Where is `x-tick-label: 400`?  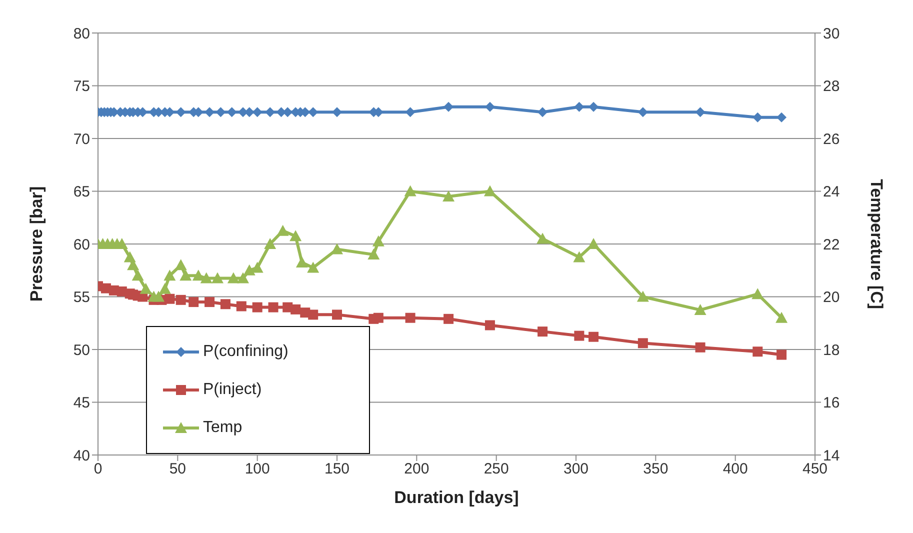 x-tick-label: 400 is located at coordinates (735, 469).